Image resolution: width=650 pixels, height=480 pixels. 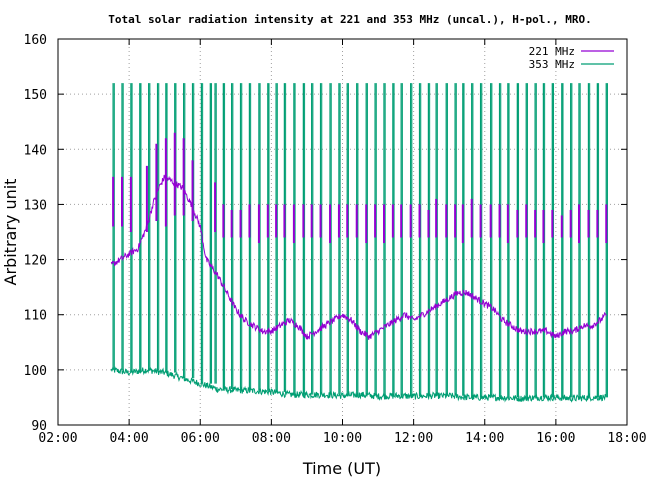 What do you see at coordinates (35, 150) in the screenshot?
I see `y-tick-label: 140` at bounding box center [35, 150].